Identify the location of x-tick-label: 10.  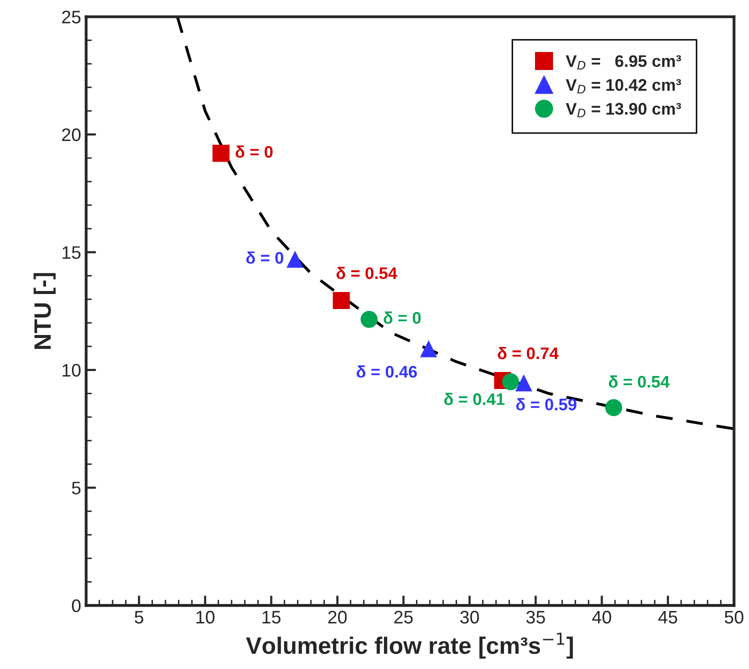
(205, 617).